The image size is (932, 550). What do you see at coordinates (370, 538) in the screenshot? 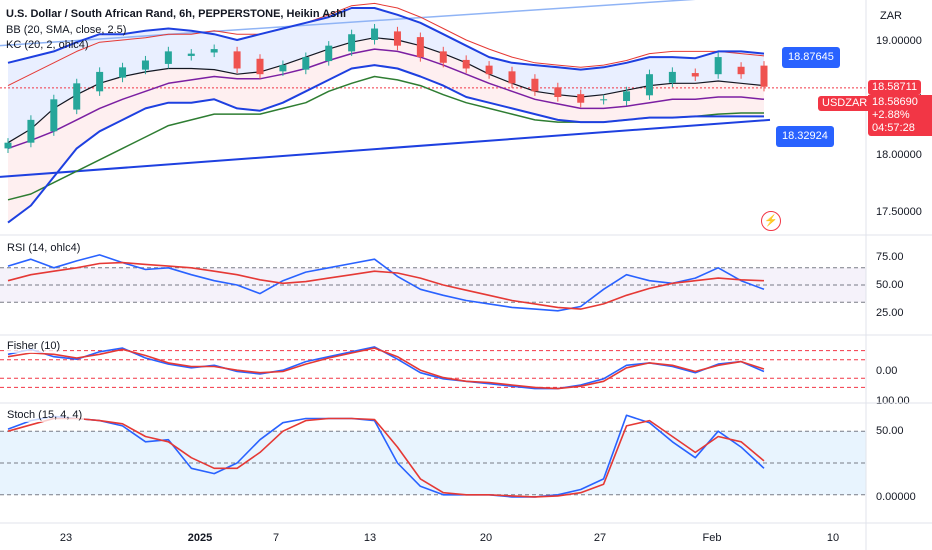
I see `time-tick-label: 13` at bounding box center [370, 538].